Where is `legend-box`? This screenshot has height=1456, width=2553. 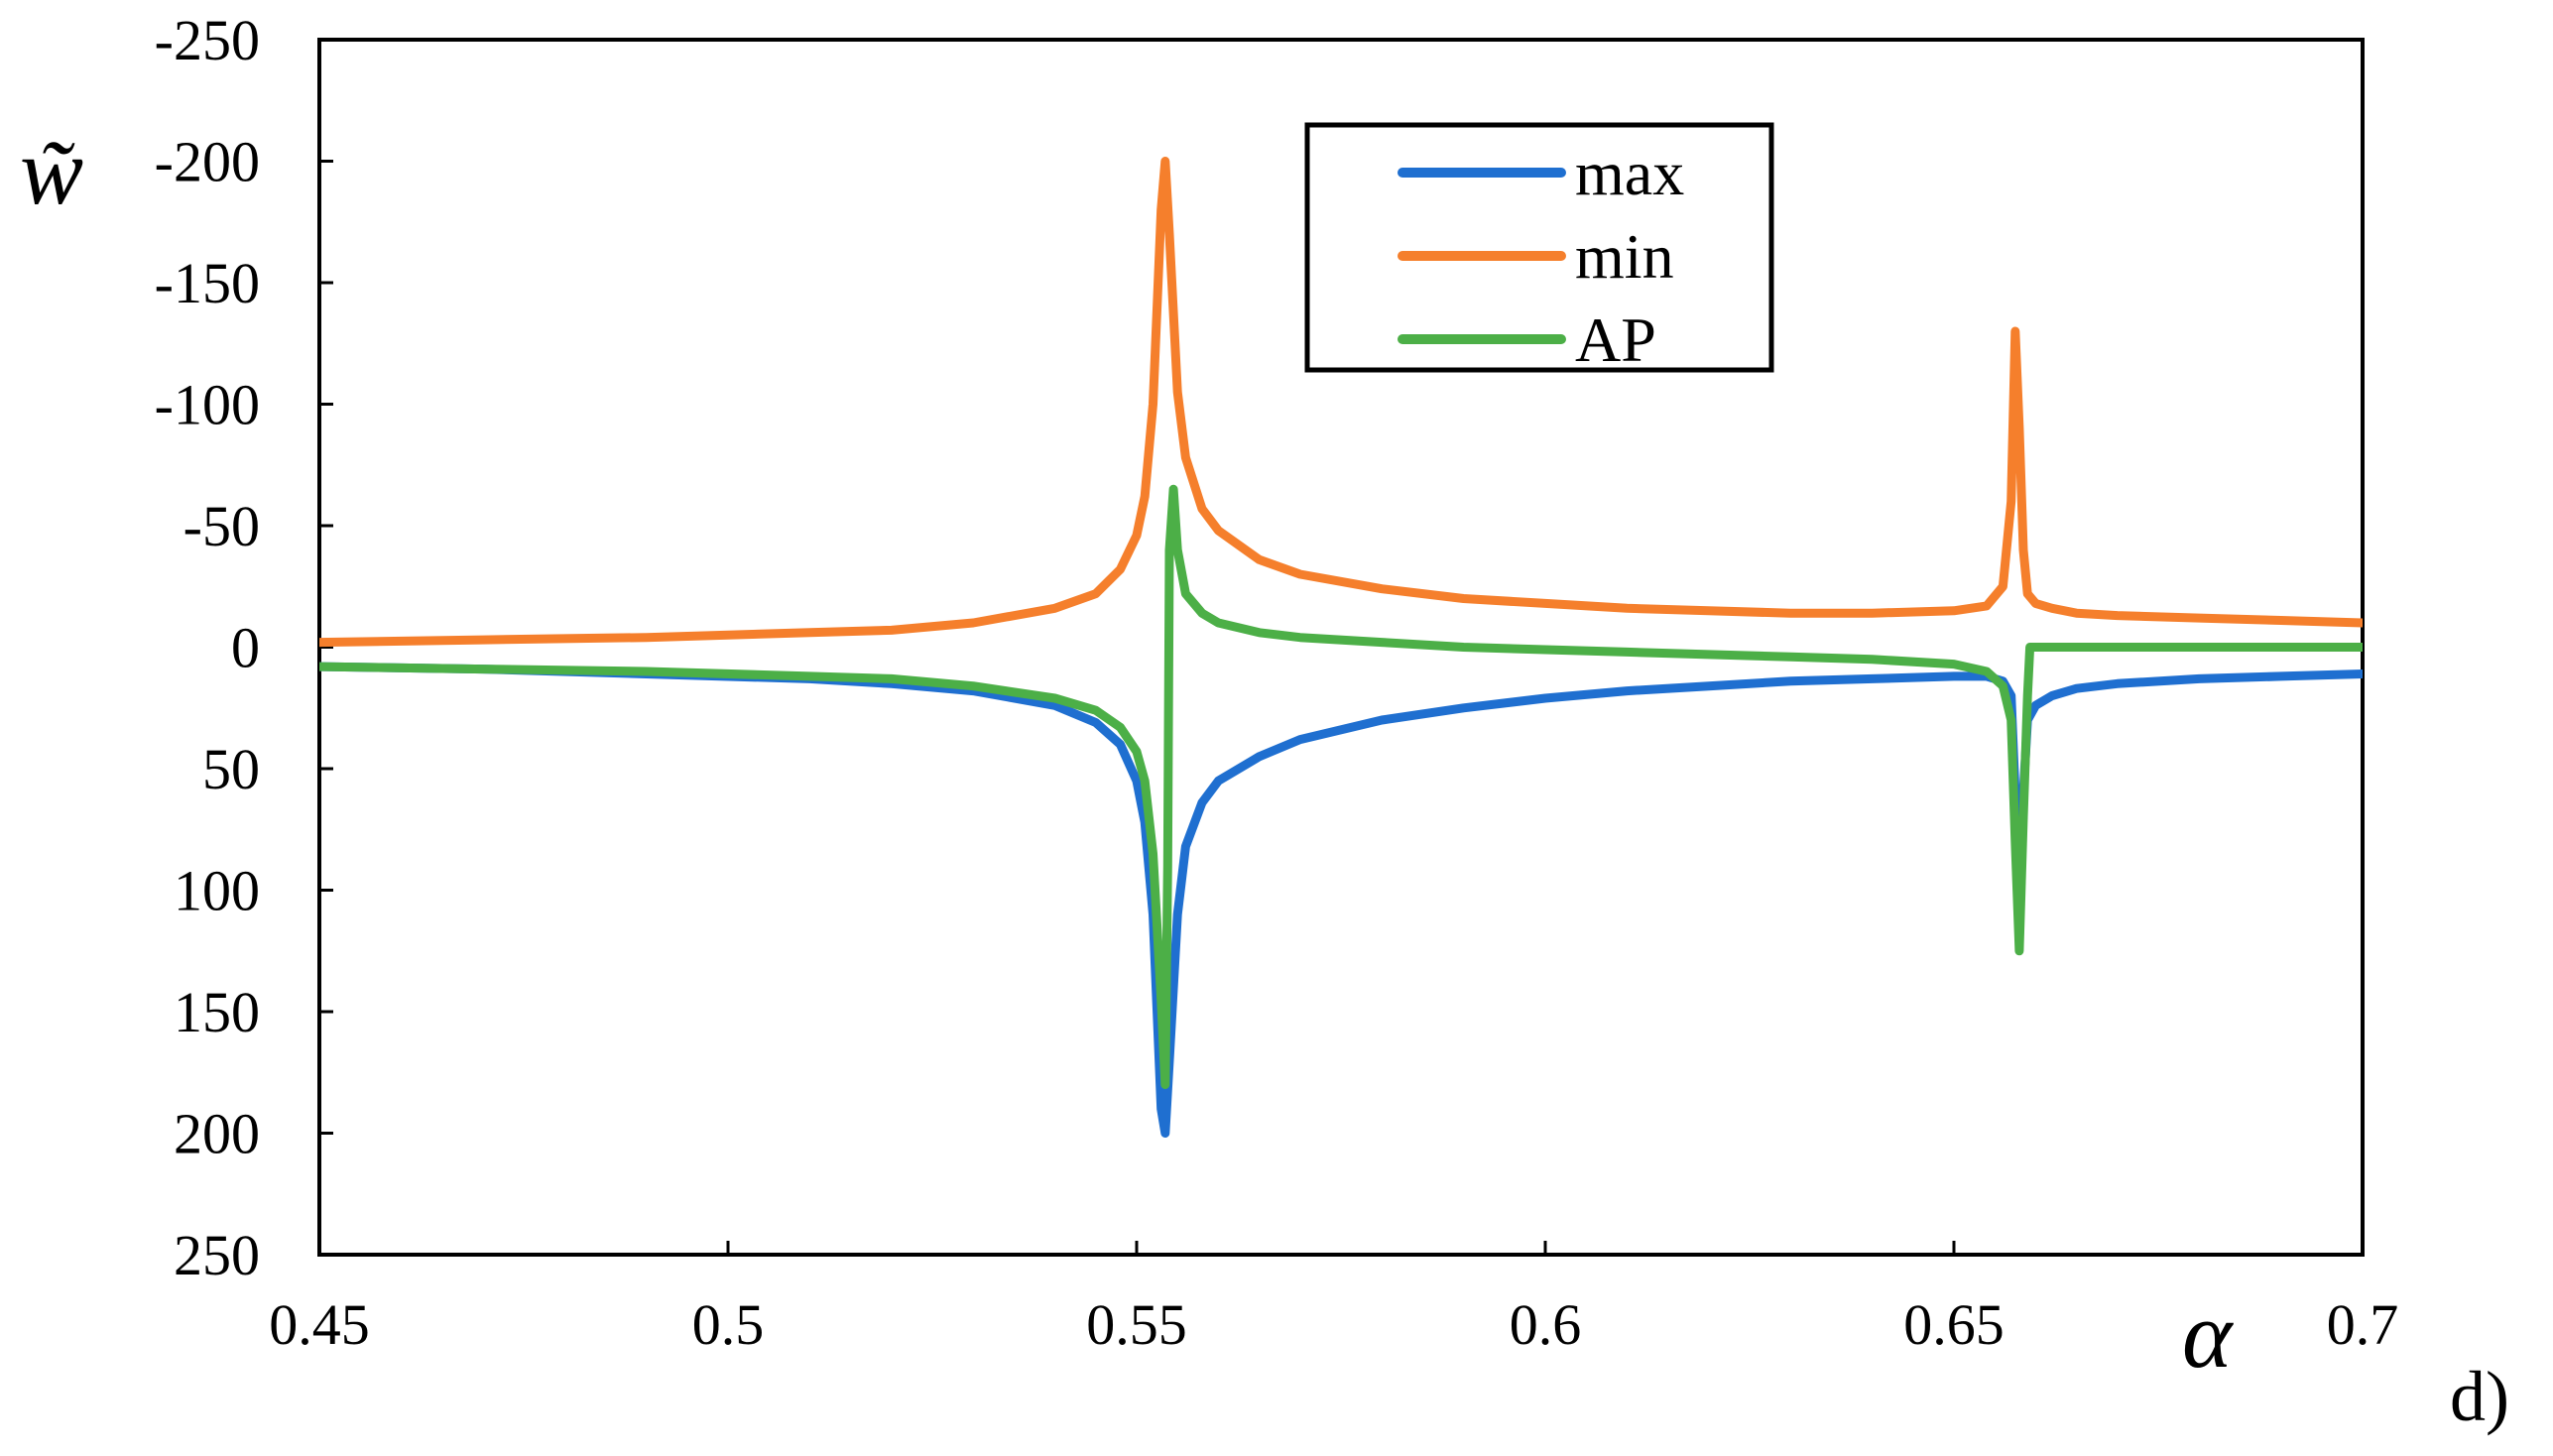
legend-box is located at coordinates (1539, 247).